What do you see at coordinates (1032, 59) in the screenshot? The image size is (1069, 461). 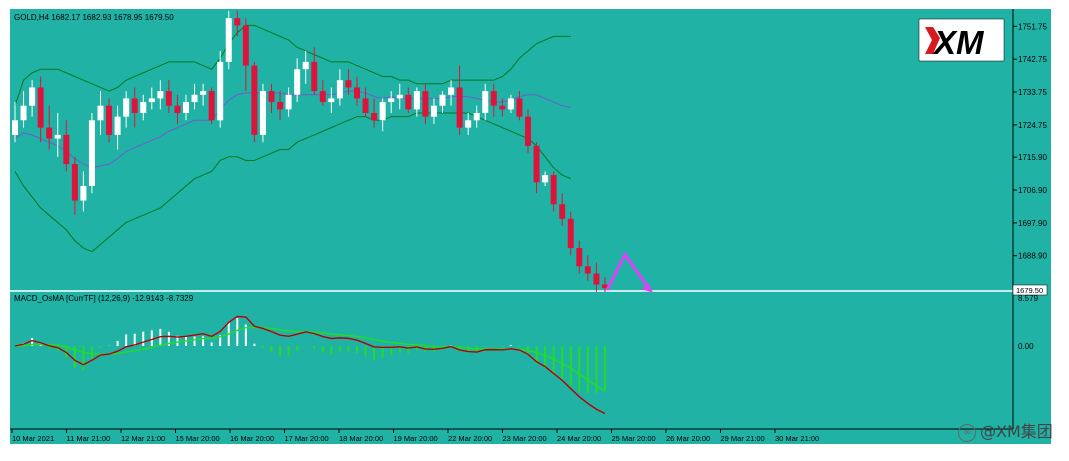 I see `price-tick-label: 1742.75` at bounding box center [1032, 59].